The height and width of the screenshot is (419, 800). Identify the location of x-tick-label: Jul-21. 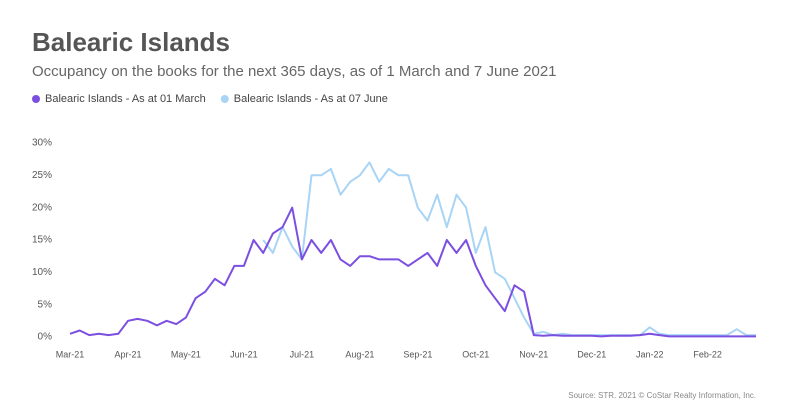
(302, 354).